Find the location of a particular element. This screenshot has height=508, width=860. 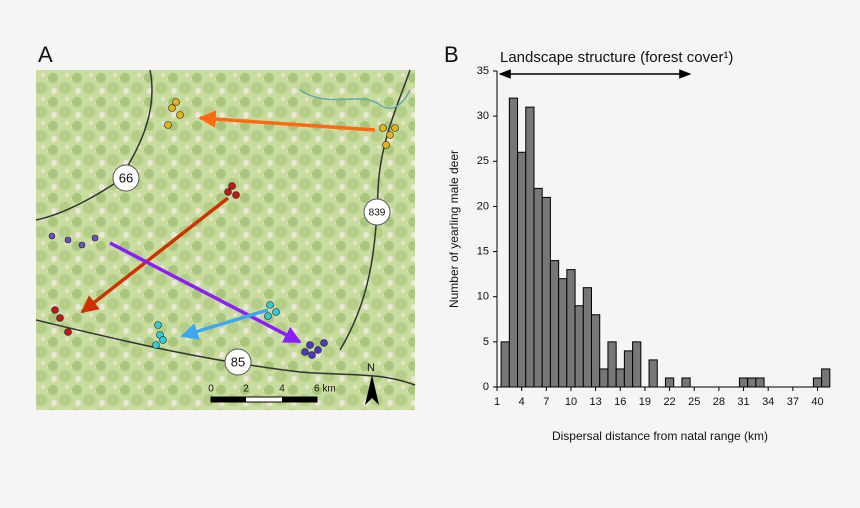

north-arrow is located at coordinates (372, 390).